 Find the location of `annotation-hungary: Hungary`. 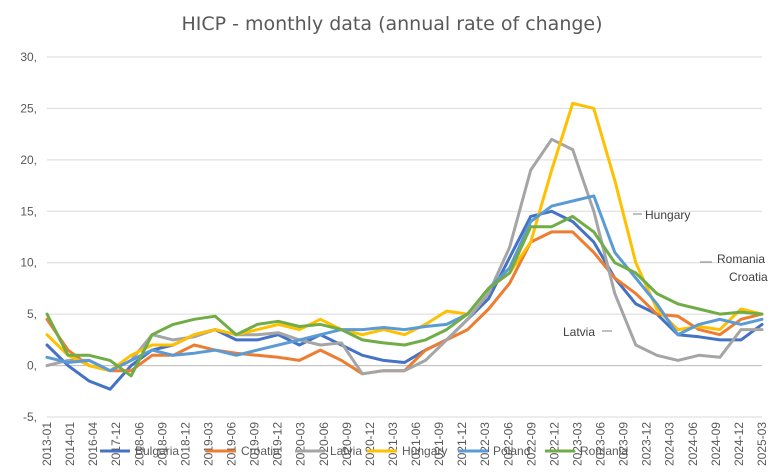

annotation-hungary: Hungary is located at coordinates (667, 215).